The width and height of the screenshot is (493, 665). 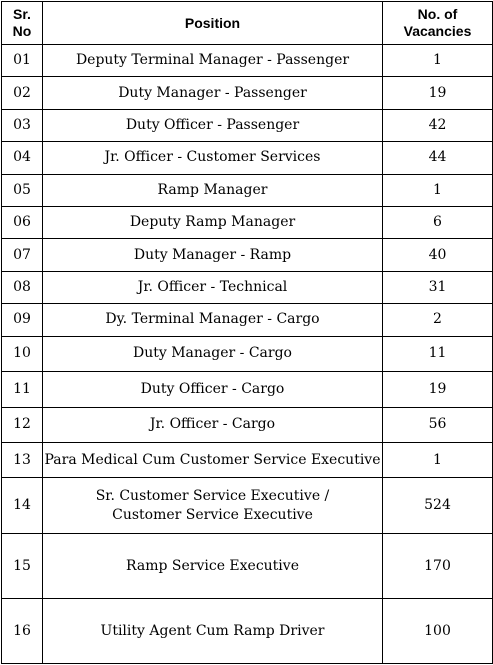 I want to click on vacancies-cell: 31, so click(x=437, y=287).